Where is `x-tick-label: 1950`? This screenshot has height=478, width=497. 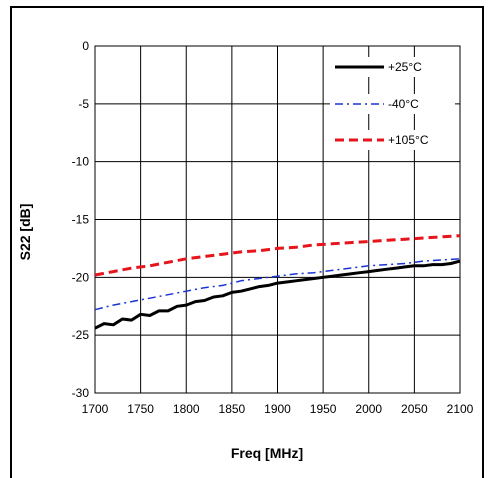
x-tick-label: 1950 is located at coordinates (323, 409).